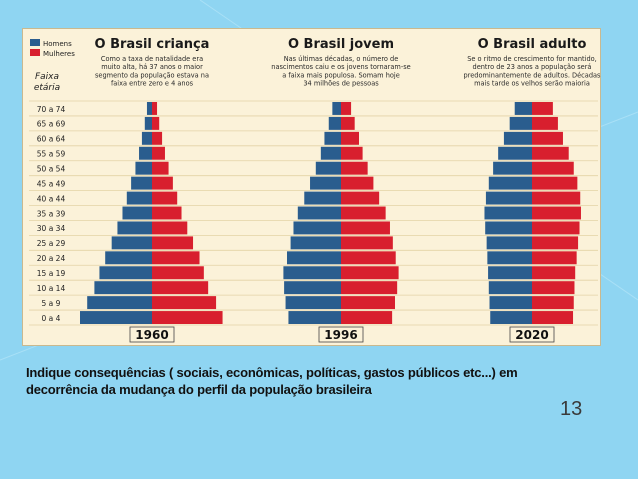  What do you see at coordinates (341, 84) in the screenshot?
I see `pyramid-note-line: 34 milhões de pessoas` at bounding box center [341, 84].